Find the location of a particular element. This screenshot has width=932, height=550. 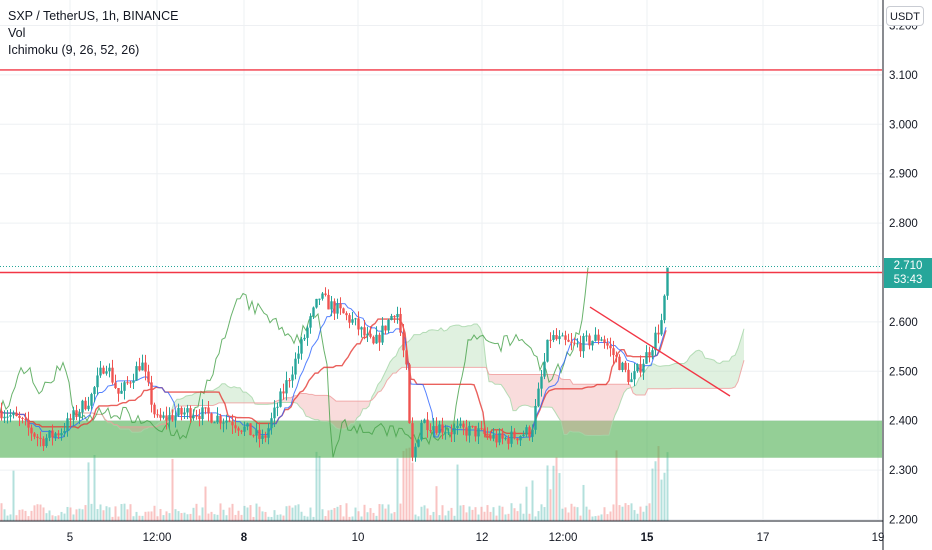

price-tick-label: 2.300 is located at coordinates (903, 471).